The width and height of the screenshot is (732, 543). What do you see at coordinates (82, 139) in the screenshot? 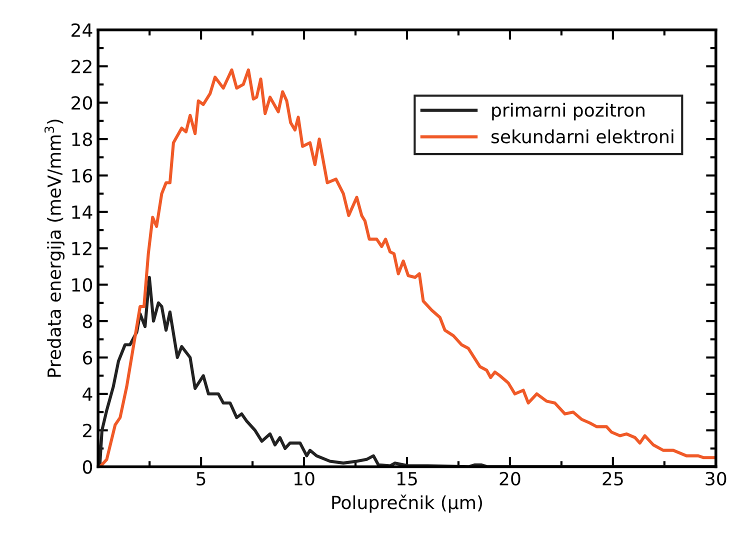
I see `y-tick-label: 18` at bounding box center [82, 139].